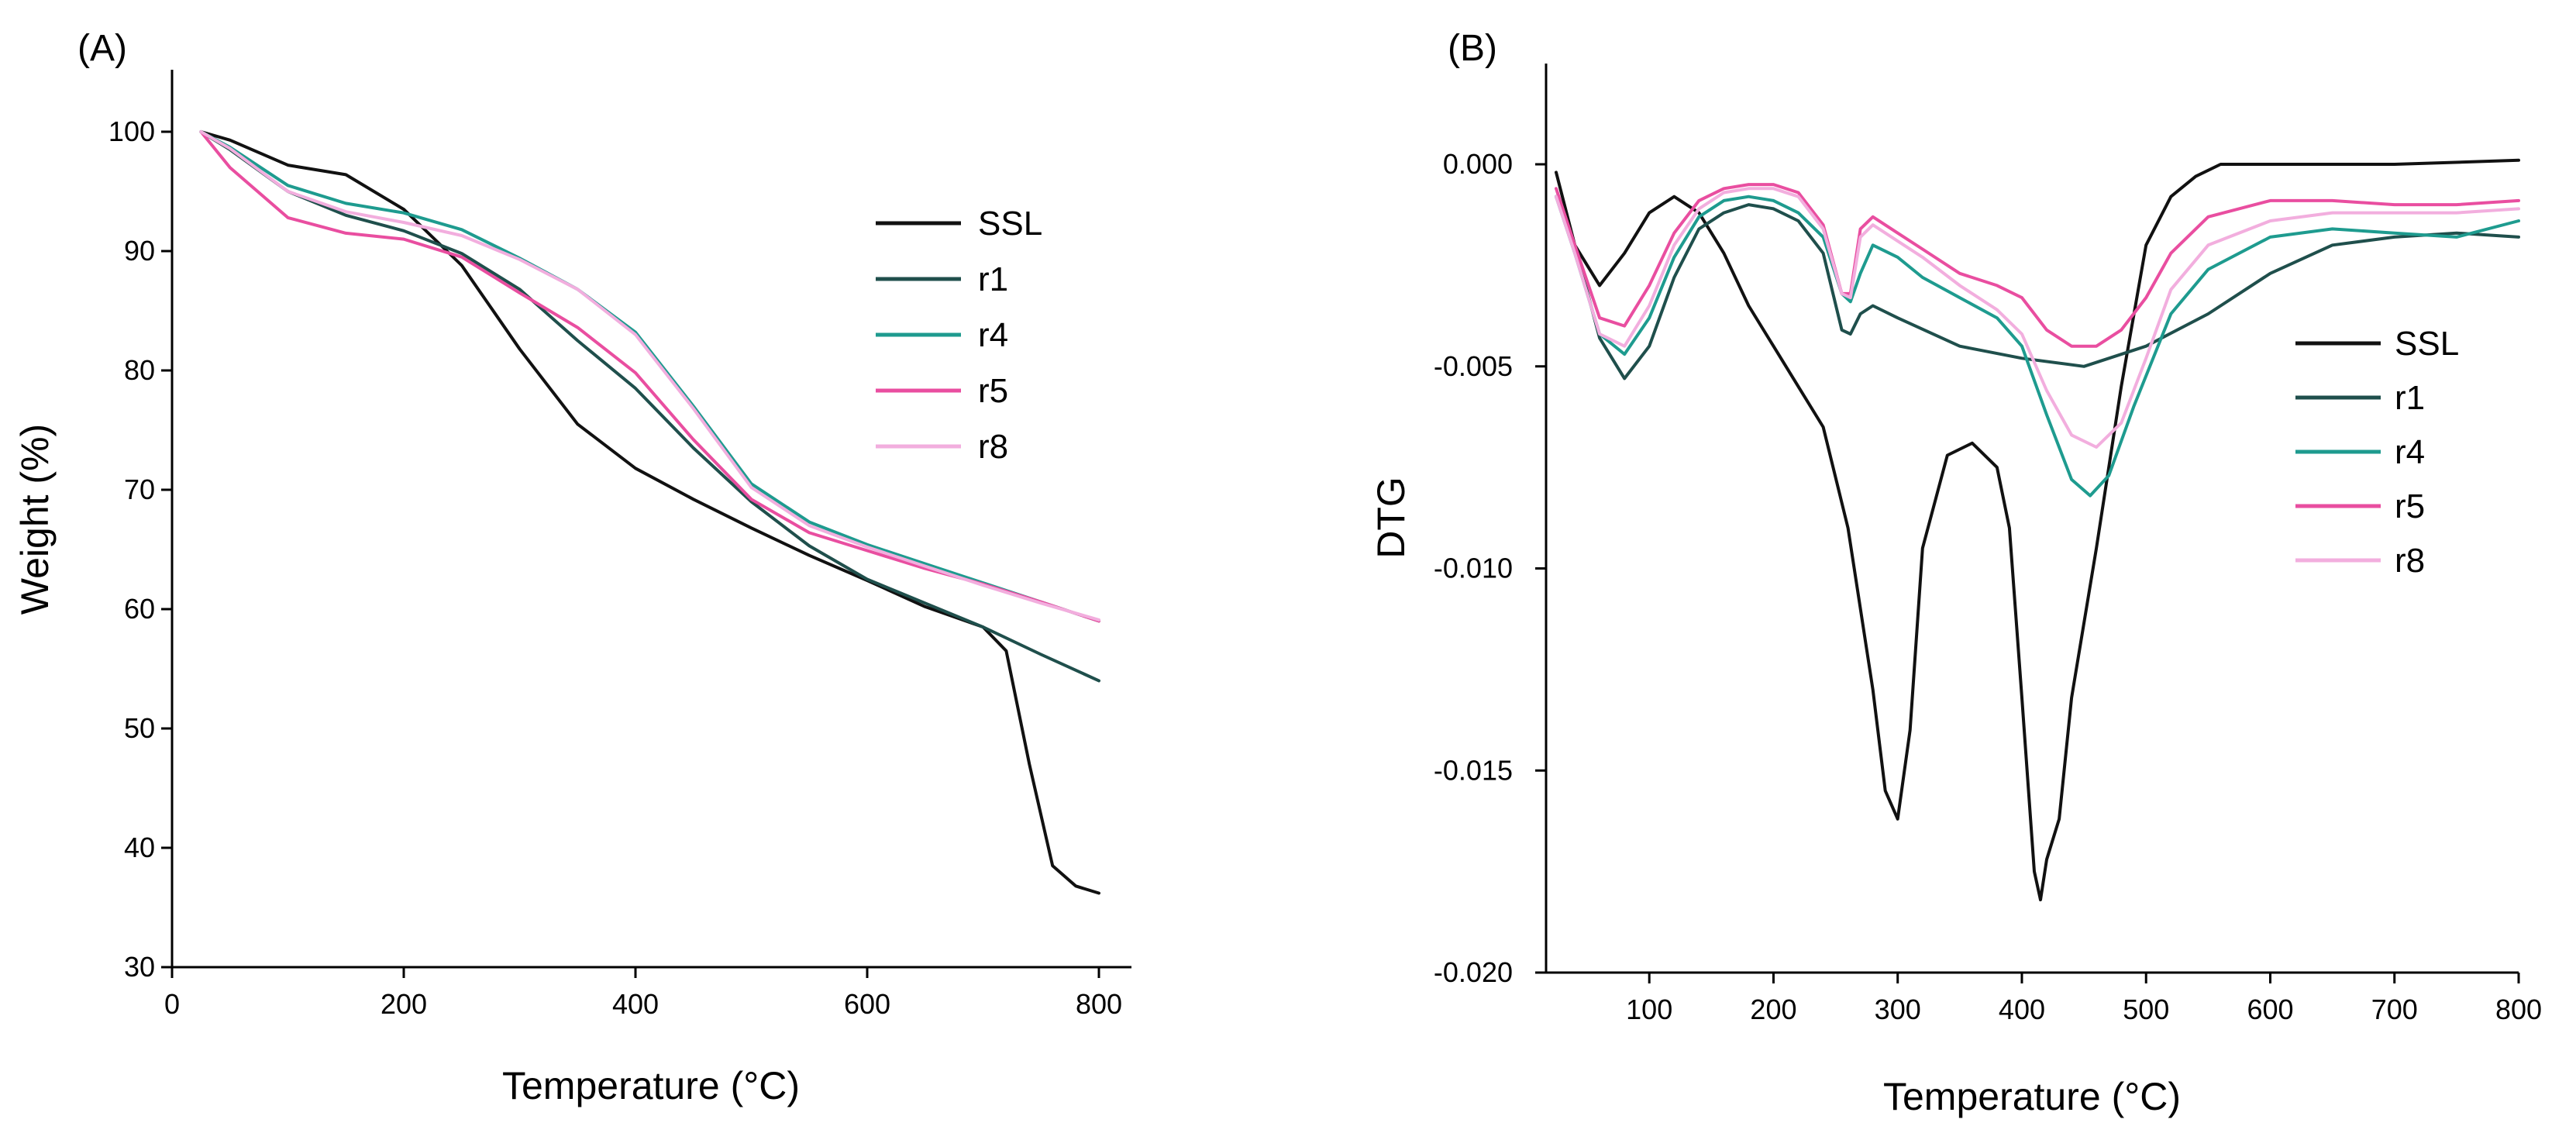  What do you see at coordinates (2037, 265) in the screenshot?
I see `b-series-r5` at bounding box center [2037, 265].